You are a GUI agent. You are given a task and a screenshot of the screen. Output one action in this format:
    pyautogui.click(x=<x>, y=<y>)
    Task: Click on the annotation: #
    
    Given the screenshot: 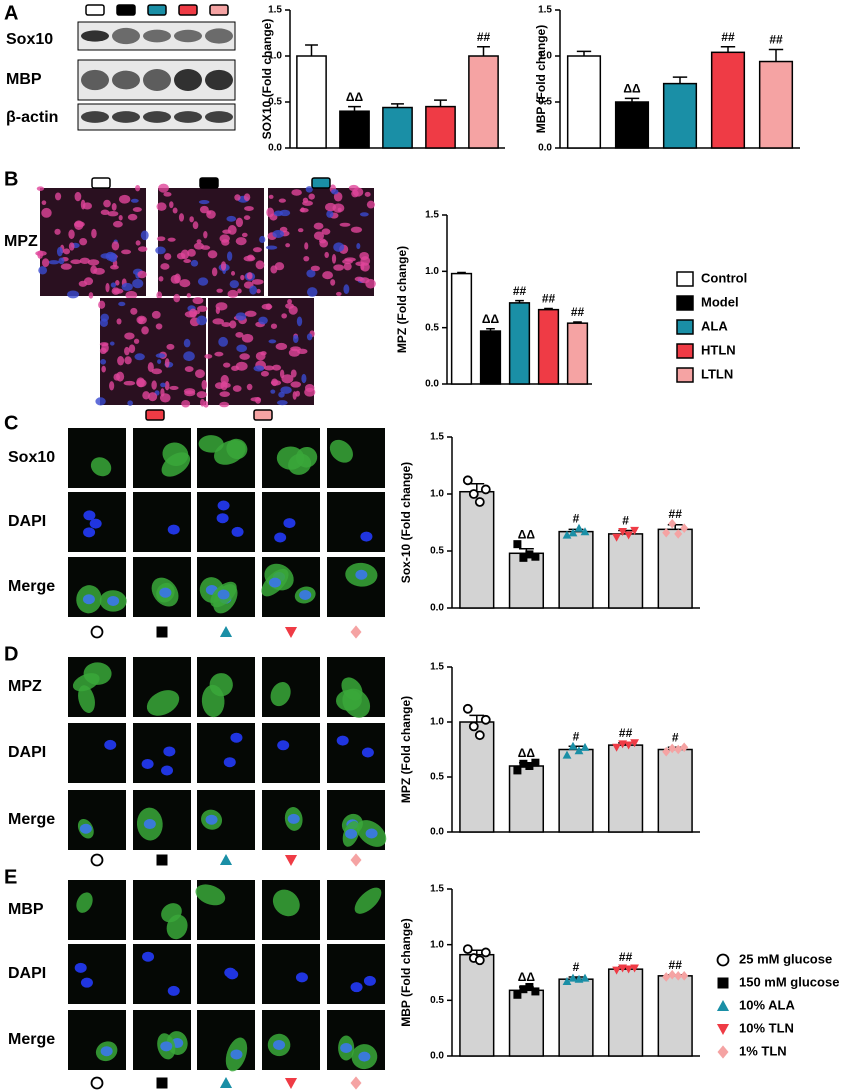 What is the action you would take?
    pyautogui.click(x=576, y=736)
    